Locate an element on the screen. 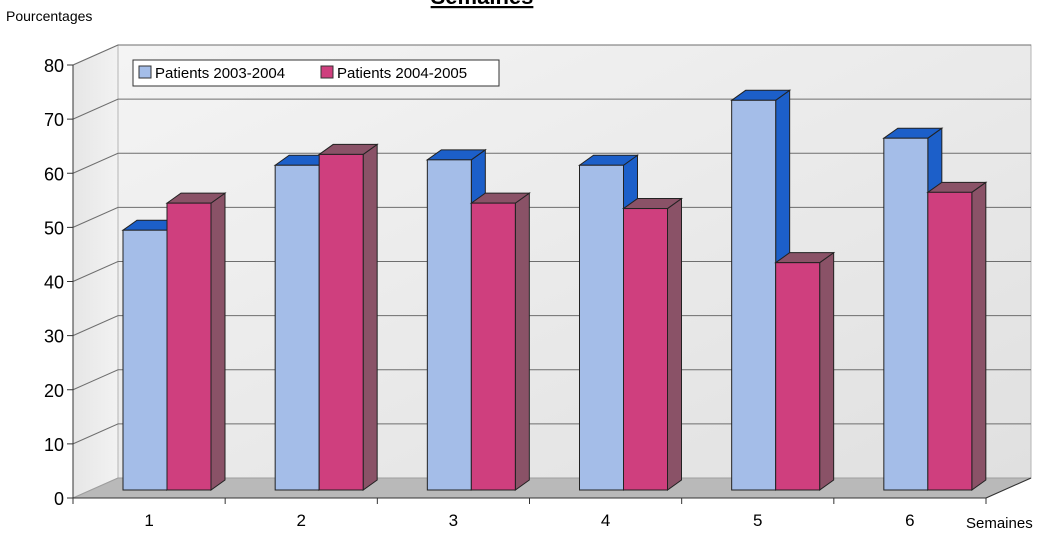  x-tick-label: 6 is located at coordinates (909, 520).